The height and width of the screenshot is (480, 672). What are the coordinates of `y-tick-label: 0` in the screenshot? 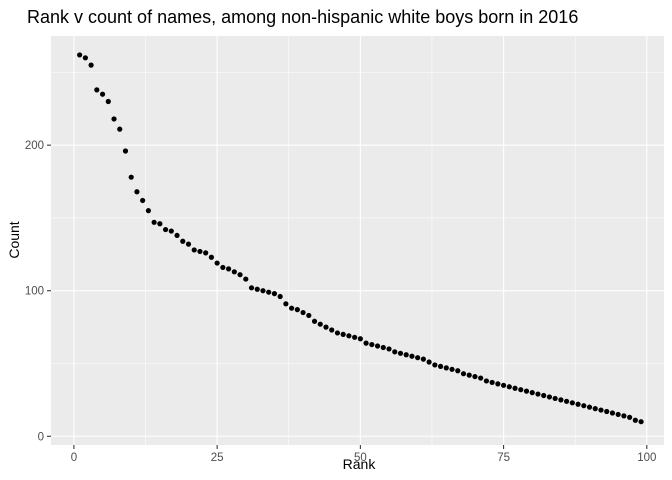 It's located at (41, 437).